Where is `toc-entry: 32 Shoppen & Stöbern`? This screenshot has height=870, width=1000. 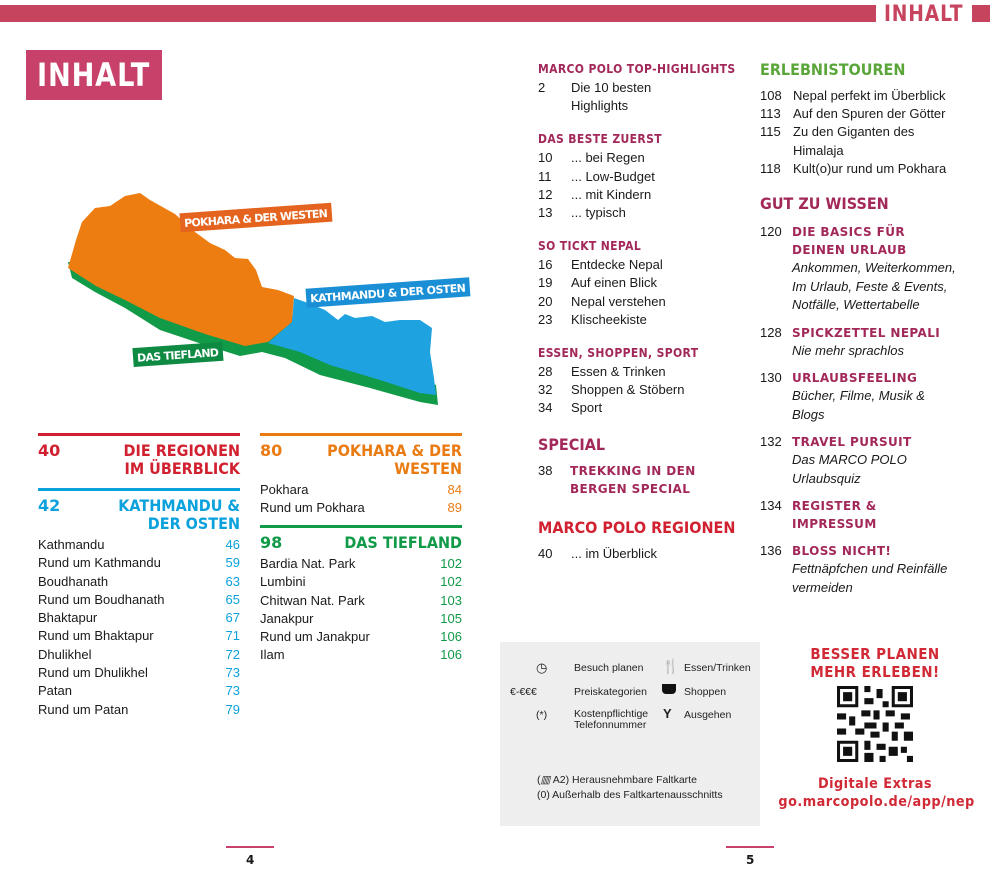
toc-entry: 32 Shoppen & Stöbern is located at coordinates (643, 390).